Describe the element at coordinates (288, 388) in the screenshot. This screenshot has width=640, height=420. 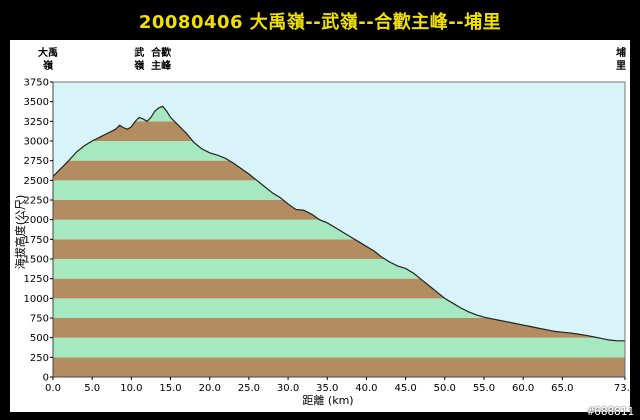
I see `x-tick-label: 30.0` at that location.